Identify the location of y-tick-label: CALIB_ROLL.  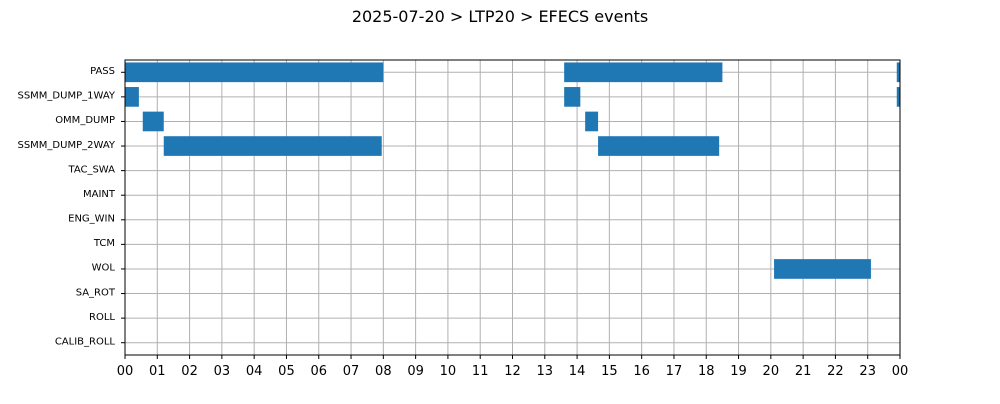
(85, 341).